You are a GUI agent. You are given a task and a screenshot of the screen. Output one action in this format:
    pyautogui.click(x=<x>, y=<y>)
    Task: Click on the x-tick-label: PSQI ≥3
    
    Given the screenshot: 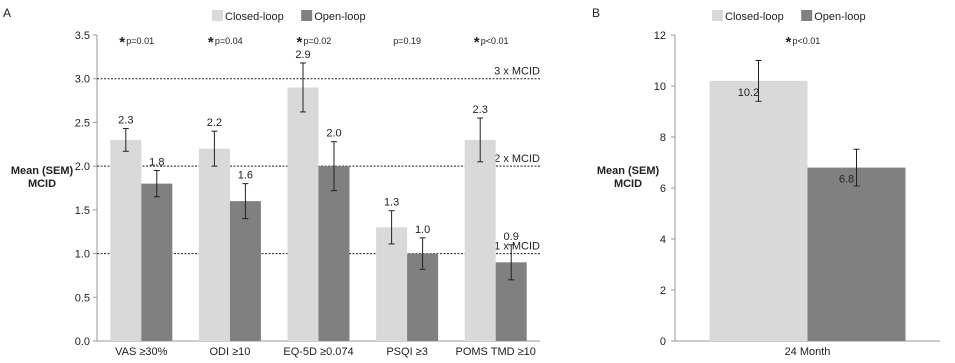 What is the action you would take?
    pyautogui.click(x=407, y=352)
    